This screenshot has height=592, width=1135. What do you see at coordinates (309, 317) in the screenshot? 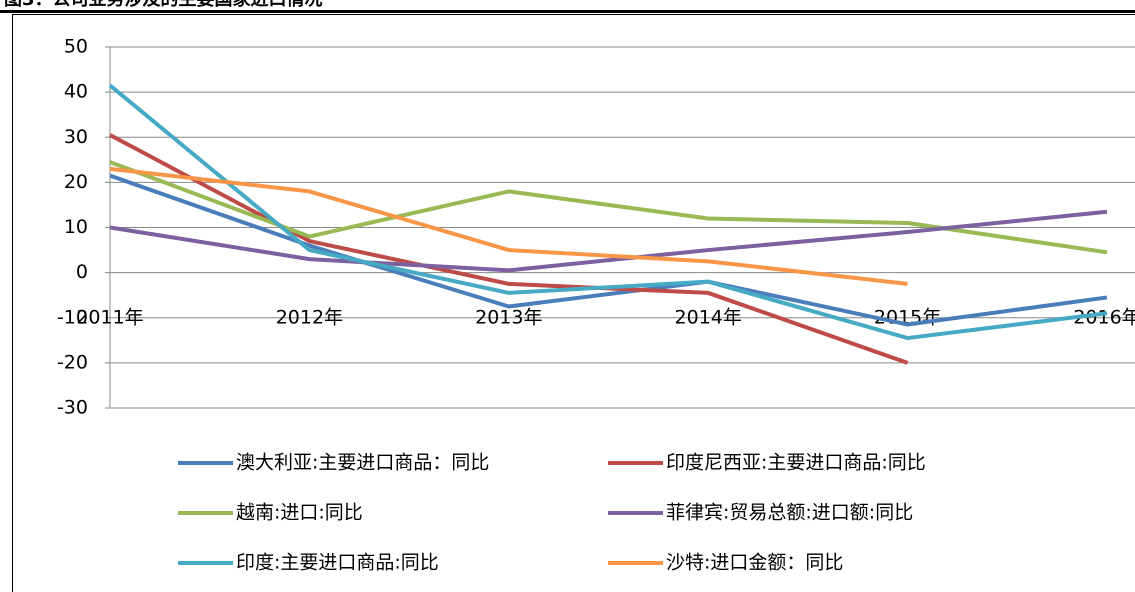
I see `x-tick-label: 2012年` at bounding box center [309, 317].